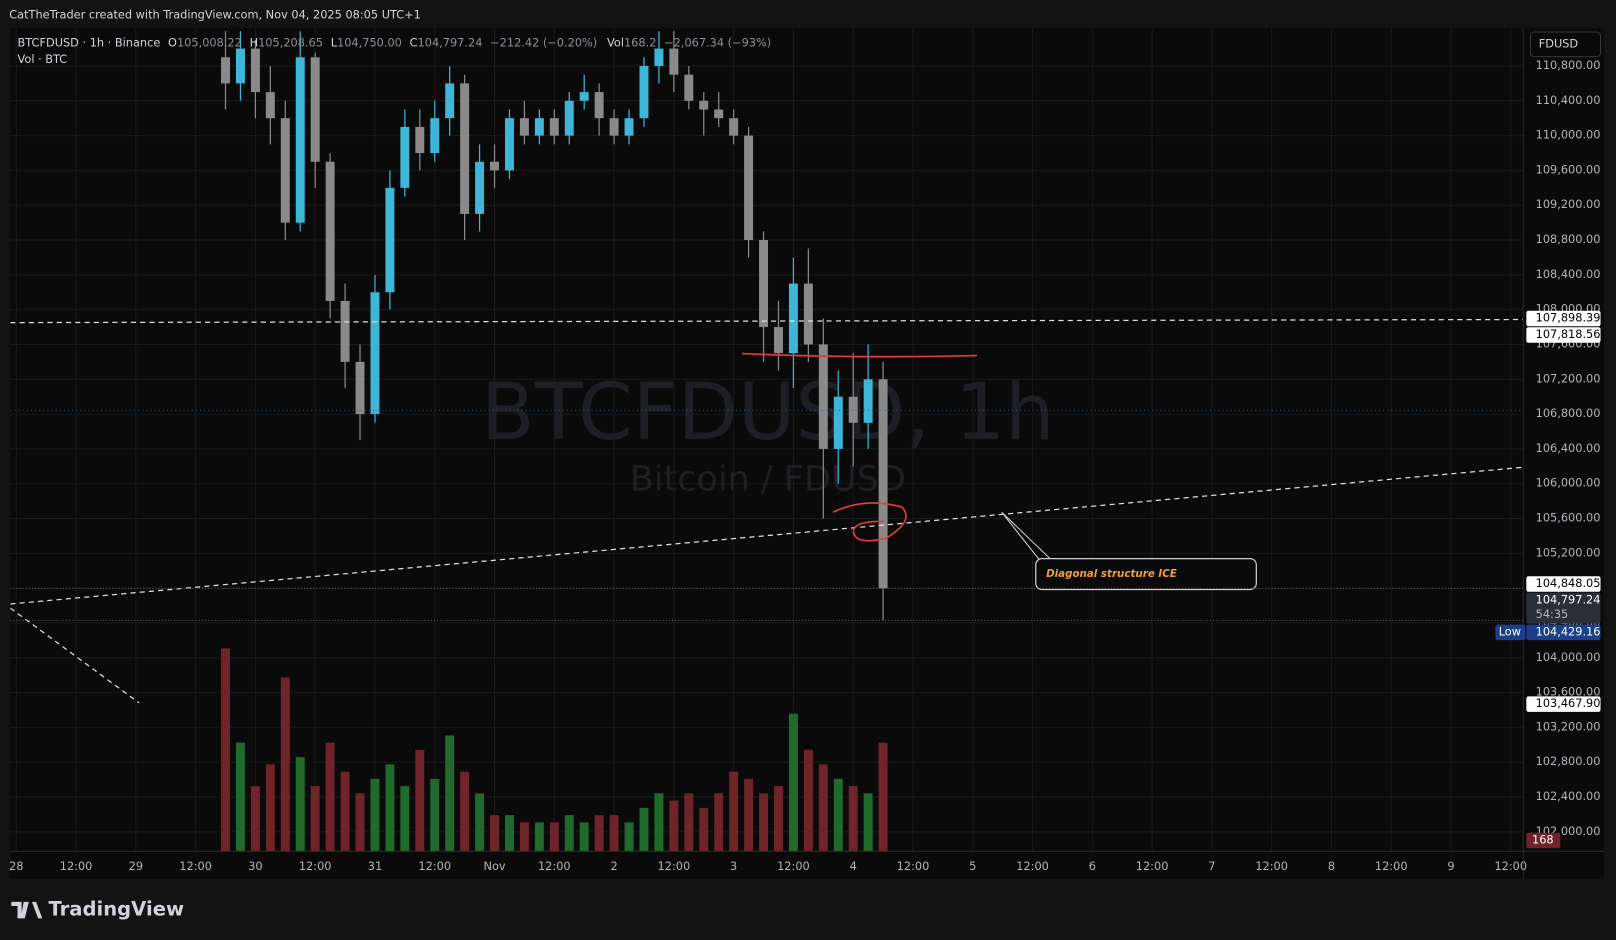 The image size is (1616, 940). What do you see at coordinates (869, 522) in the screenshot?
I see `brush-circle` at bounding box center [869, 522].